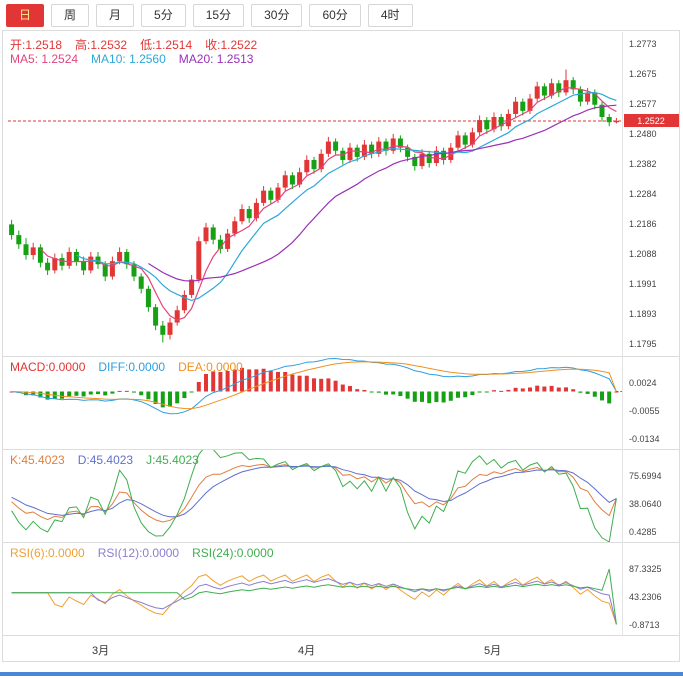  Describe the element at coordinates (643, 383) in the screenshot. I see `svg-text: 0.0024` at that location.